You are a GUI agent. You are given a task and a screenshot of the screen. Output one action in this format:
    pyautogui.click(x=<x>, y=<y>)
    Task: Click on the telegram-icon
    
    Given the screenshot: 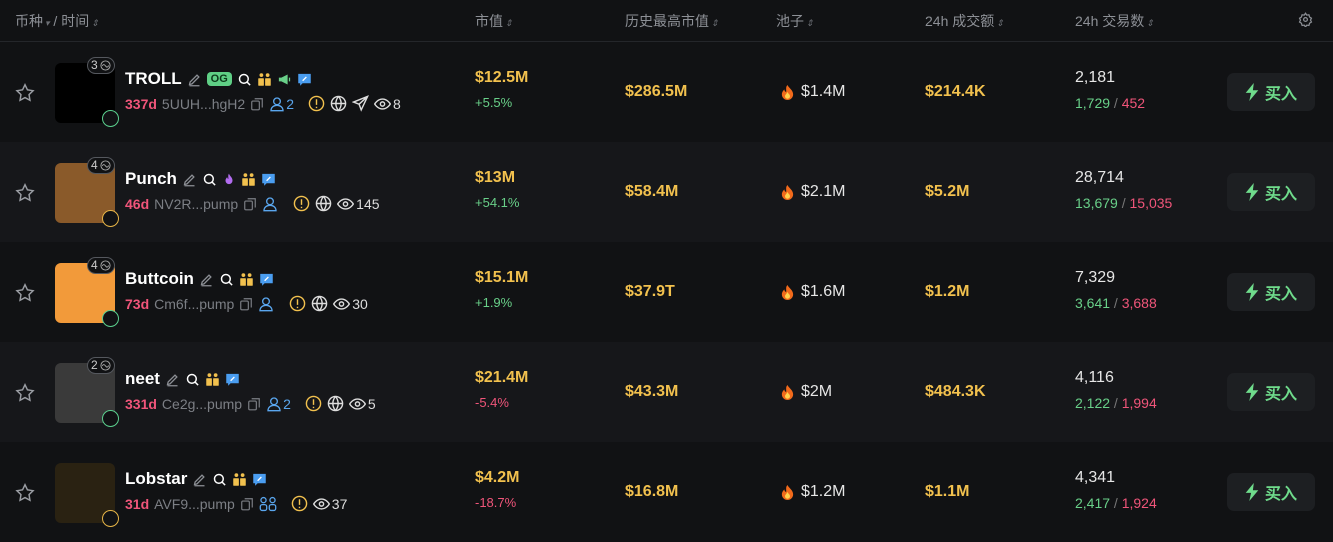 What is the action you would take?
    pyautogui.click(x=360, y=103)
    